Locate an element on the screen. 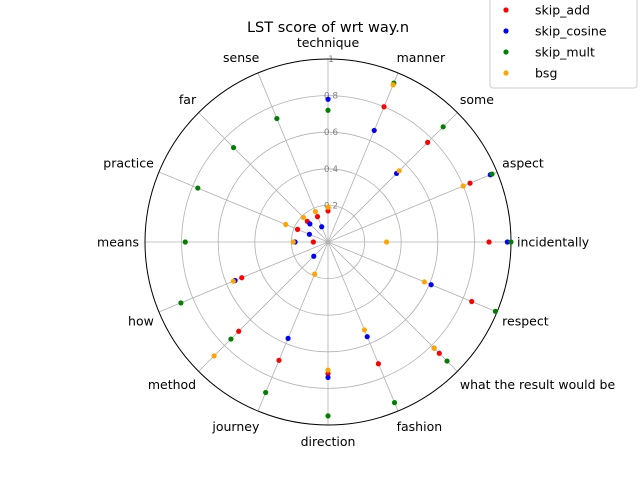 This screenshot has width=640, height=480. category-label: far is located at coordinates (188, 99).